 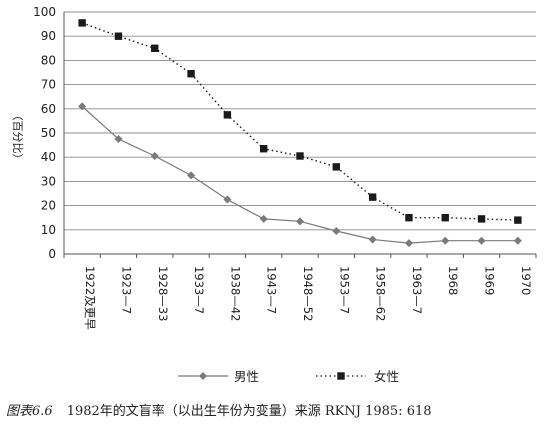 What do you see at coordinates (48, 157) in the screenshot?
I see `y-tick-label: 40` at bounding box center [48, 157].